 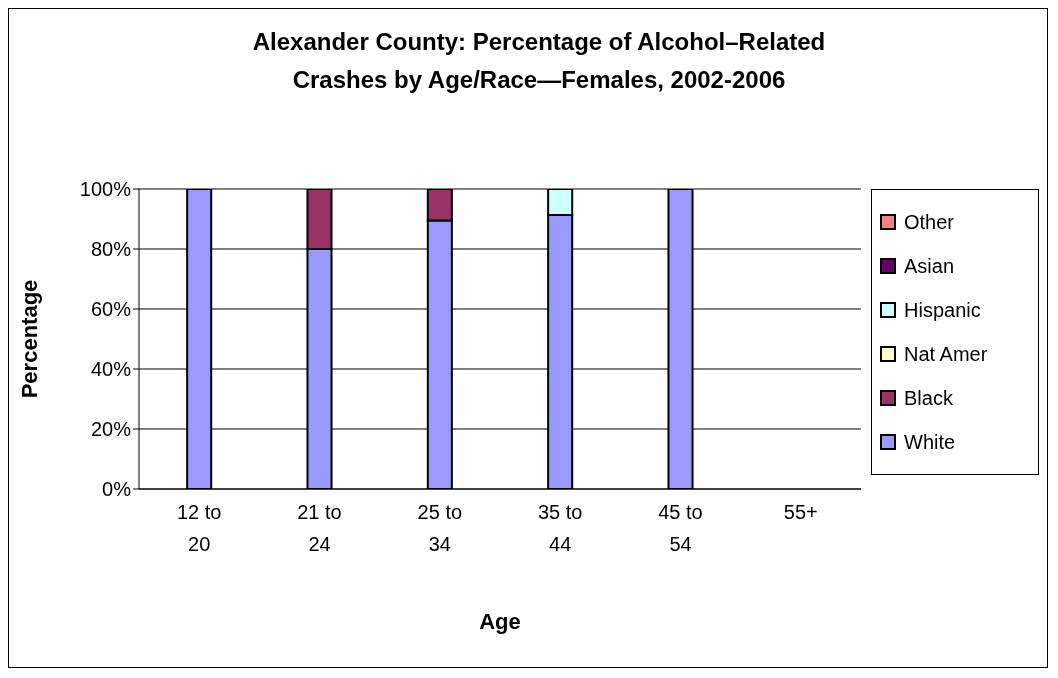 I want to click on x-tick-label: 45 to 54, so click(x=680, y=528).